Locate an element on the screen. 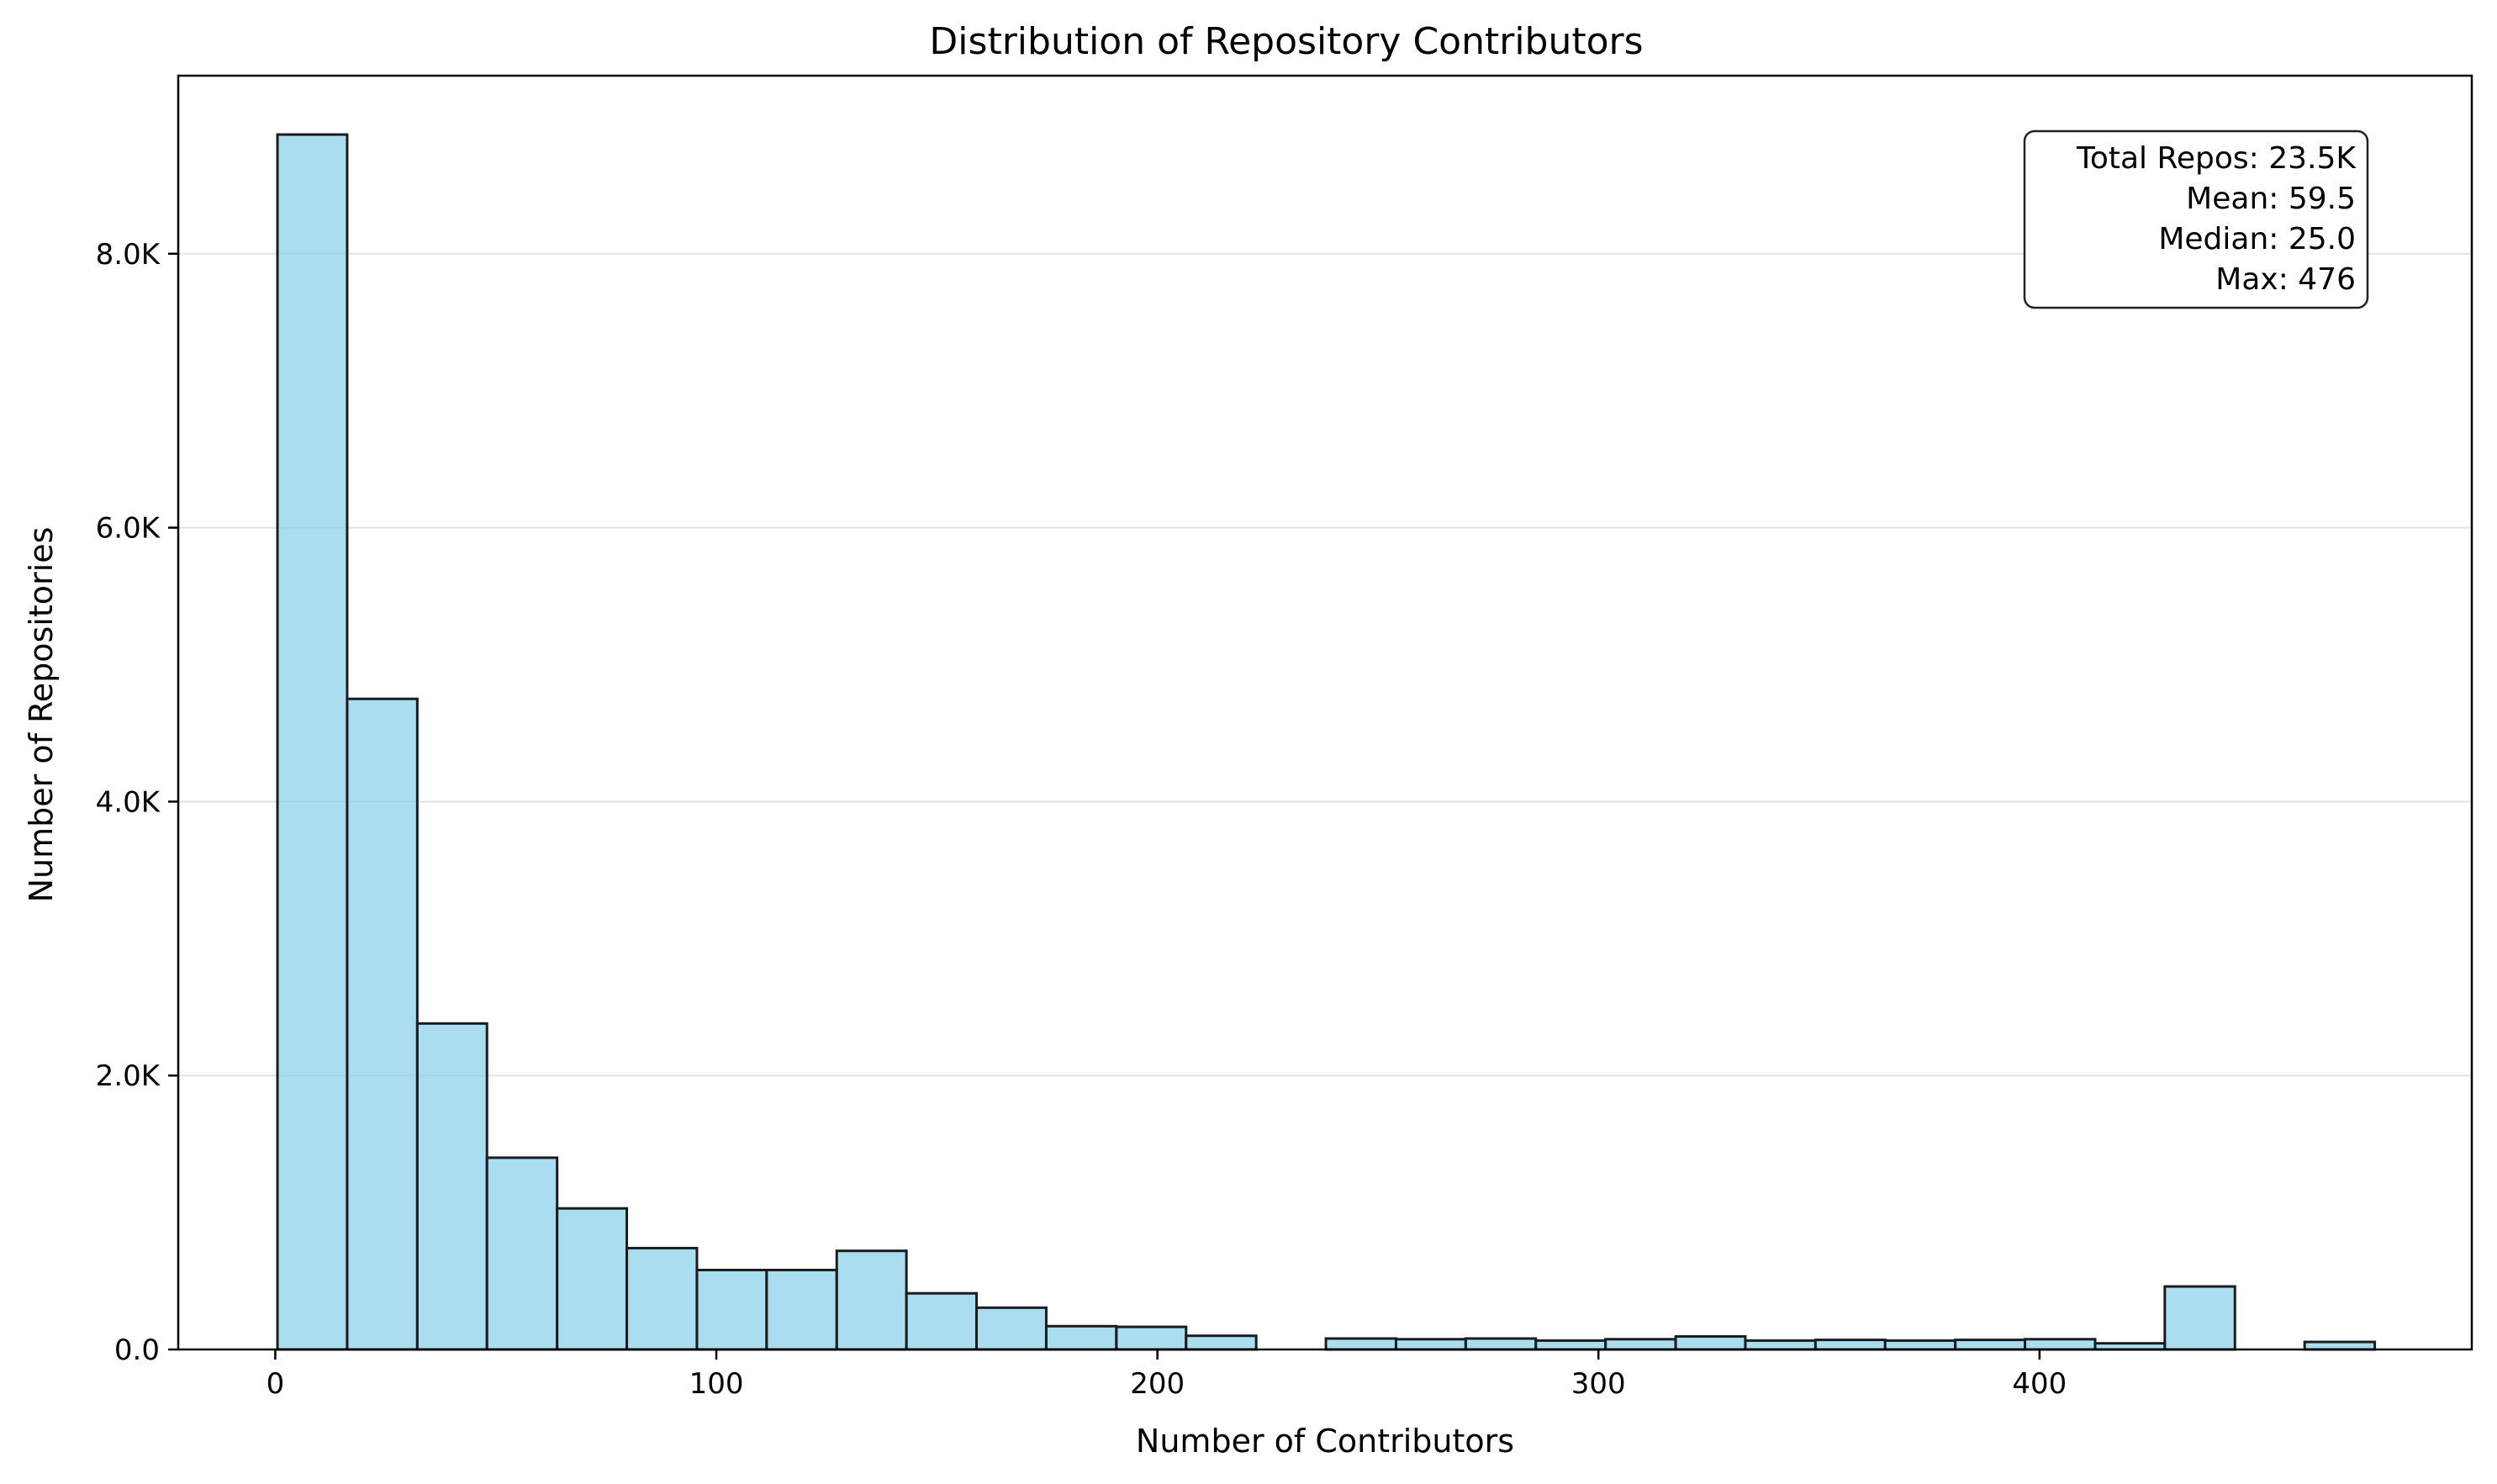  y-axis-label: Number of Repositories is located at coordinates (41, 715).